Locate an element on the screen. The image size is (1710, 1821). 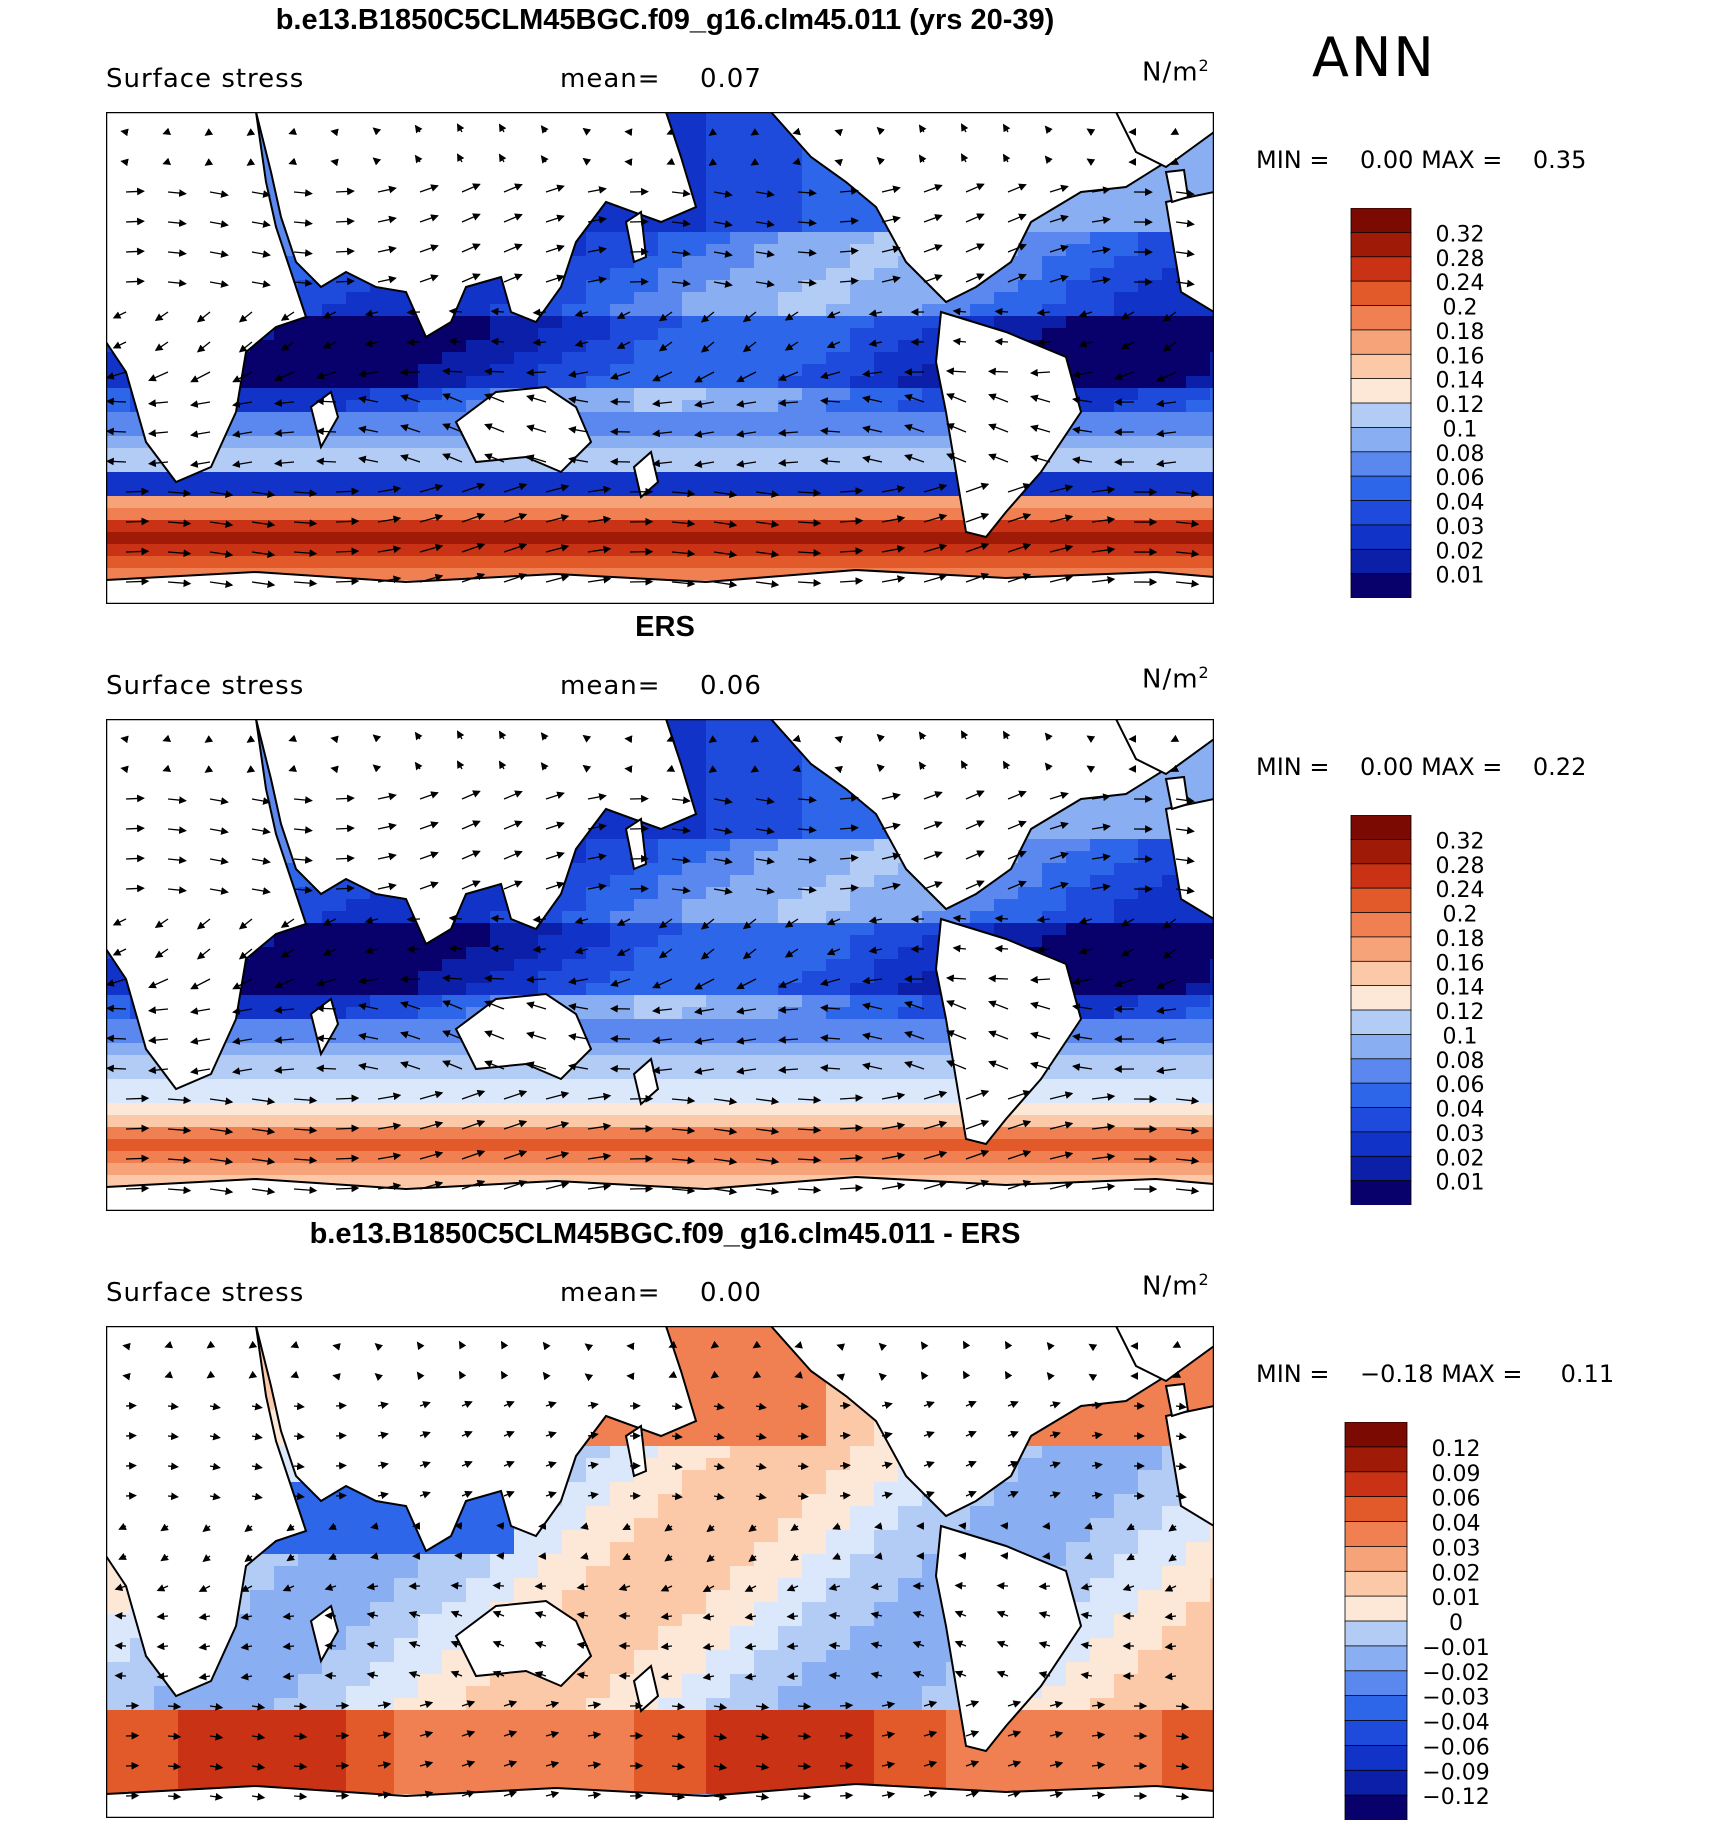
colorbar-tick-label: 0.14 is located at coordinates (1460, 381).